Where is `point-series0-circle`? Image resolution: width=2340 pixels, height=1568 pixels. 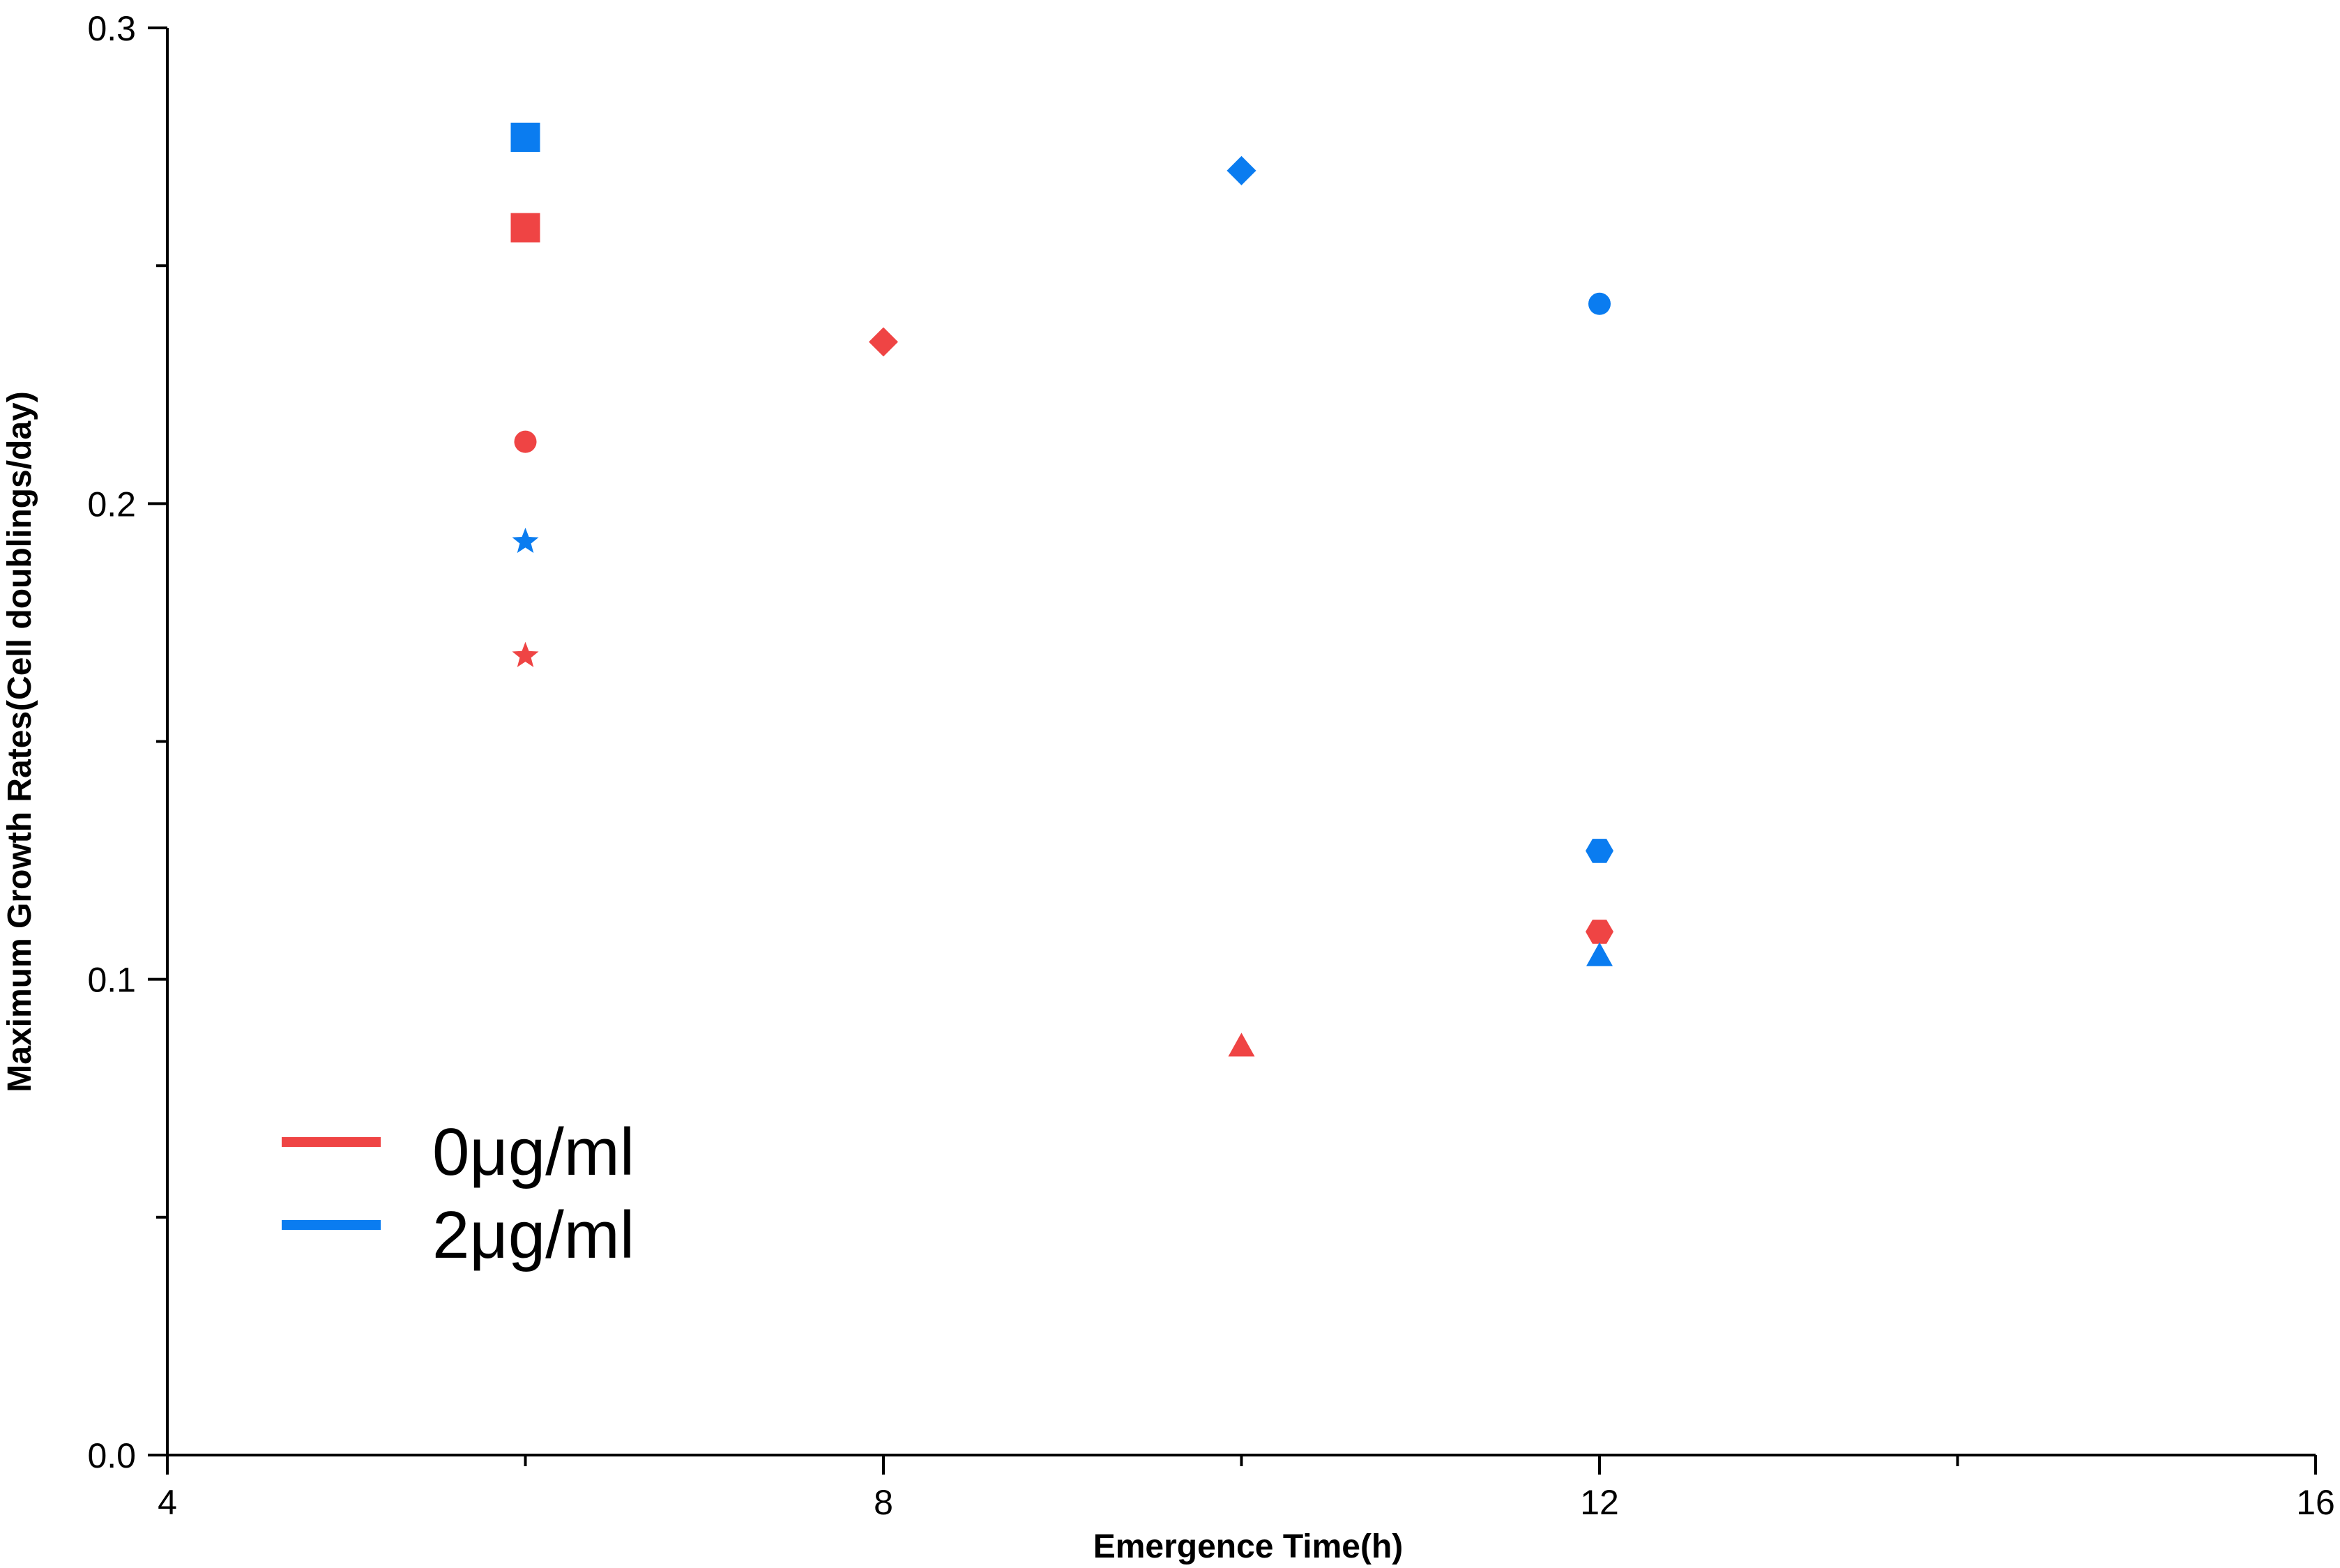 point-series0-circle is located at coordinates (525, 441).